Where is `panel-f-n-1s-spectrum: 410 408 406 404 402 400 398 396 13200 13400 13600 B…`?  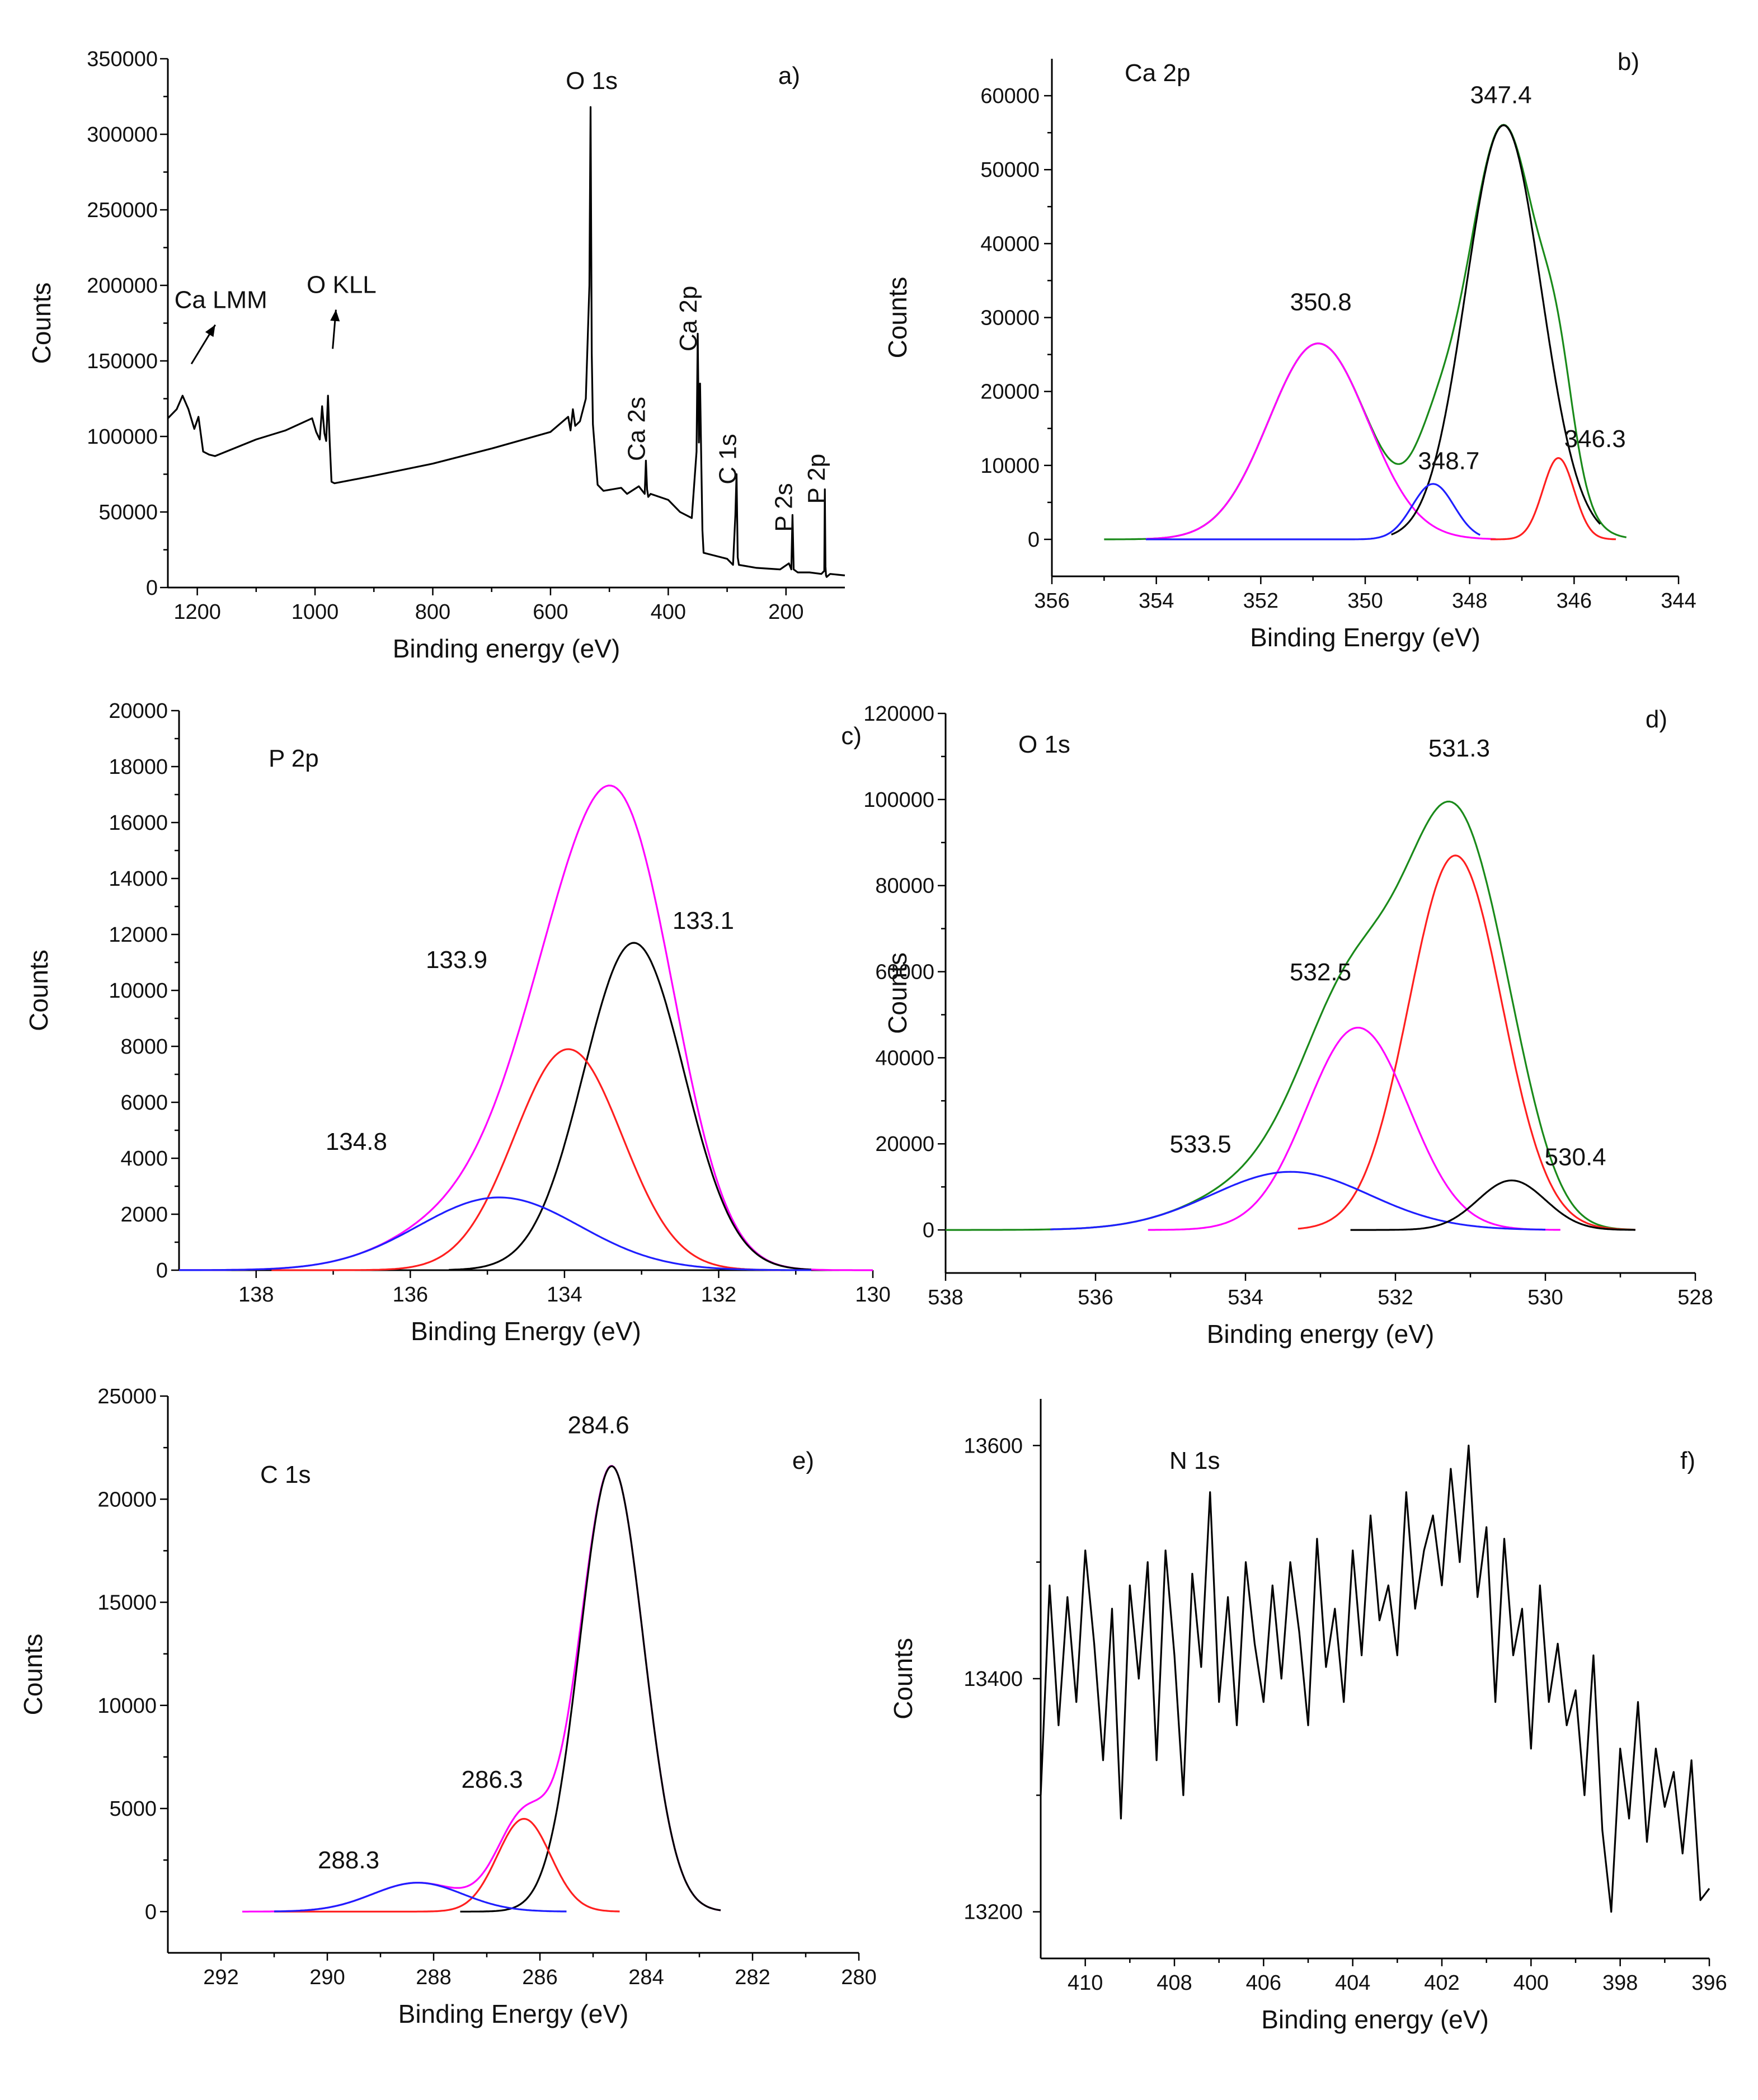 panel-f-n-1s-spectrum: 410 408 406 404 402 400 398 396 13200 13400 13600 B… is located at coordinates (1308, 1717).